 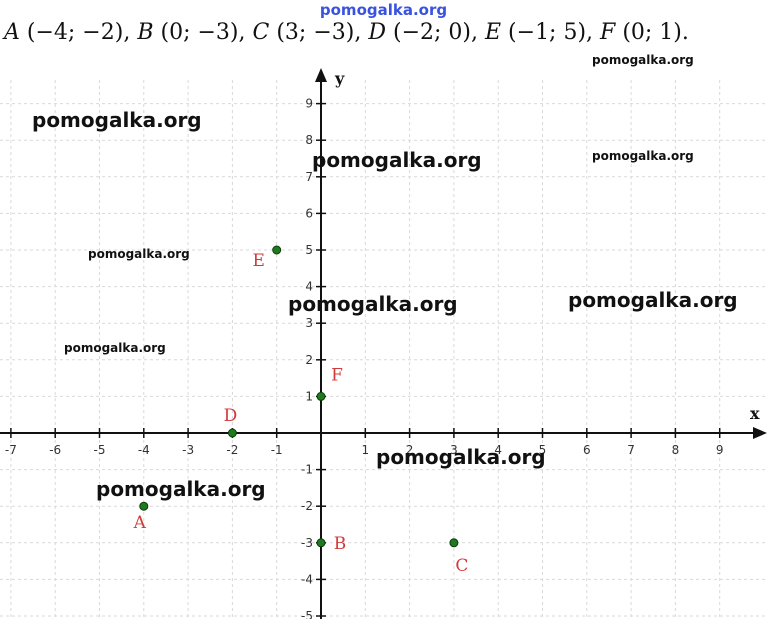 I want to click on point-def-f: F (0; 1)., so click(x=644, y=32).